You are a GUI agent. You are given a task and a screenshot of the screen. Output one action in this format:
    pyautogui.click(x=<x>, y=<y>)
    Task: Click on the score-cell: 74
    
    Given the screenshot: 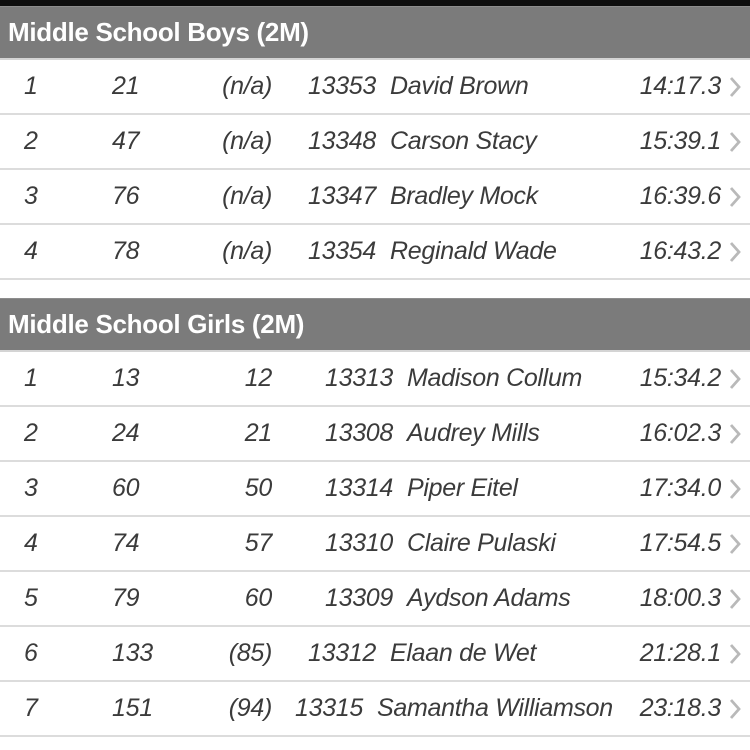 What is the action you would take?
    pyautogui.click(x=126, y=543)
    